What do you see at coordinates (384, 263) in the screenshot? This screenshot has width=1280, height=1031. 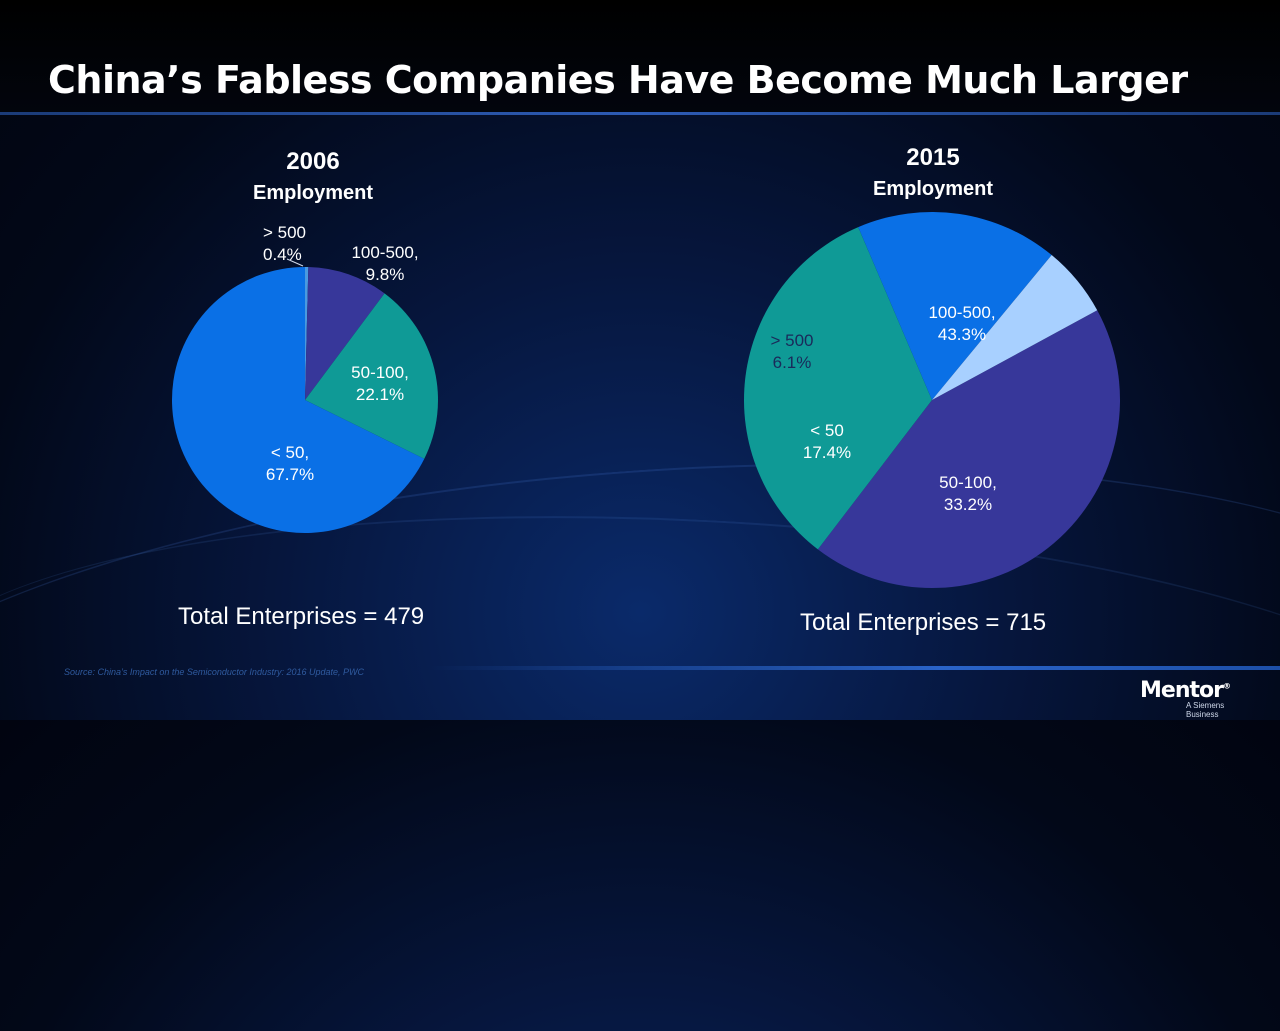 I see `pie-2006-label-100500: 100-500, 9.8%` at bounding box center [384, 263].